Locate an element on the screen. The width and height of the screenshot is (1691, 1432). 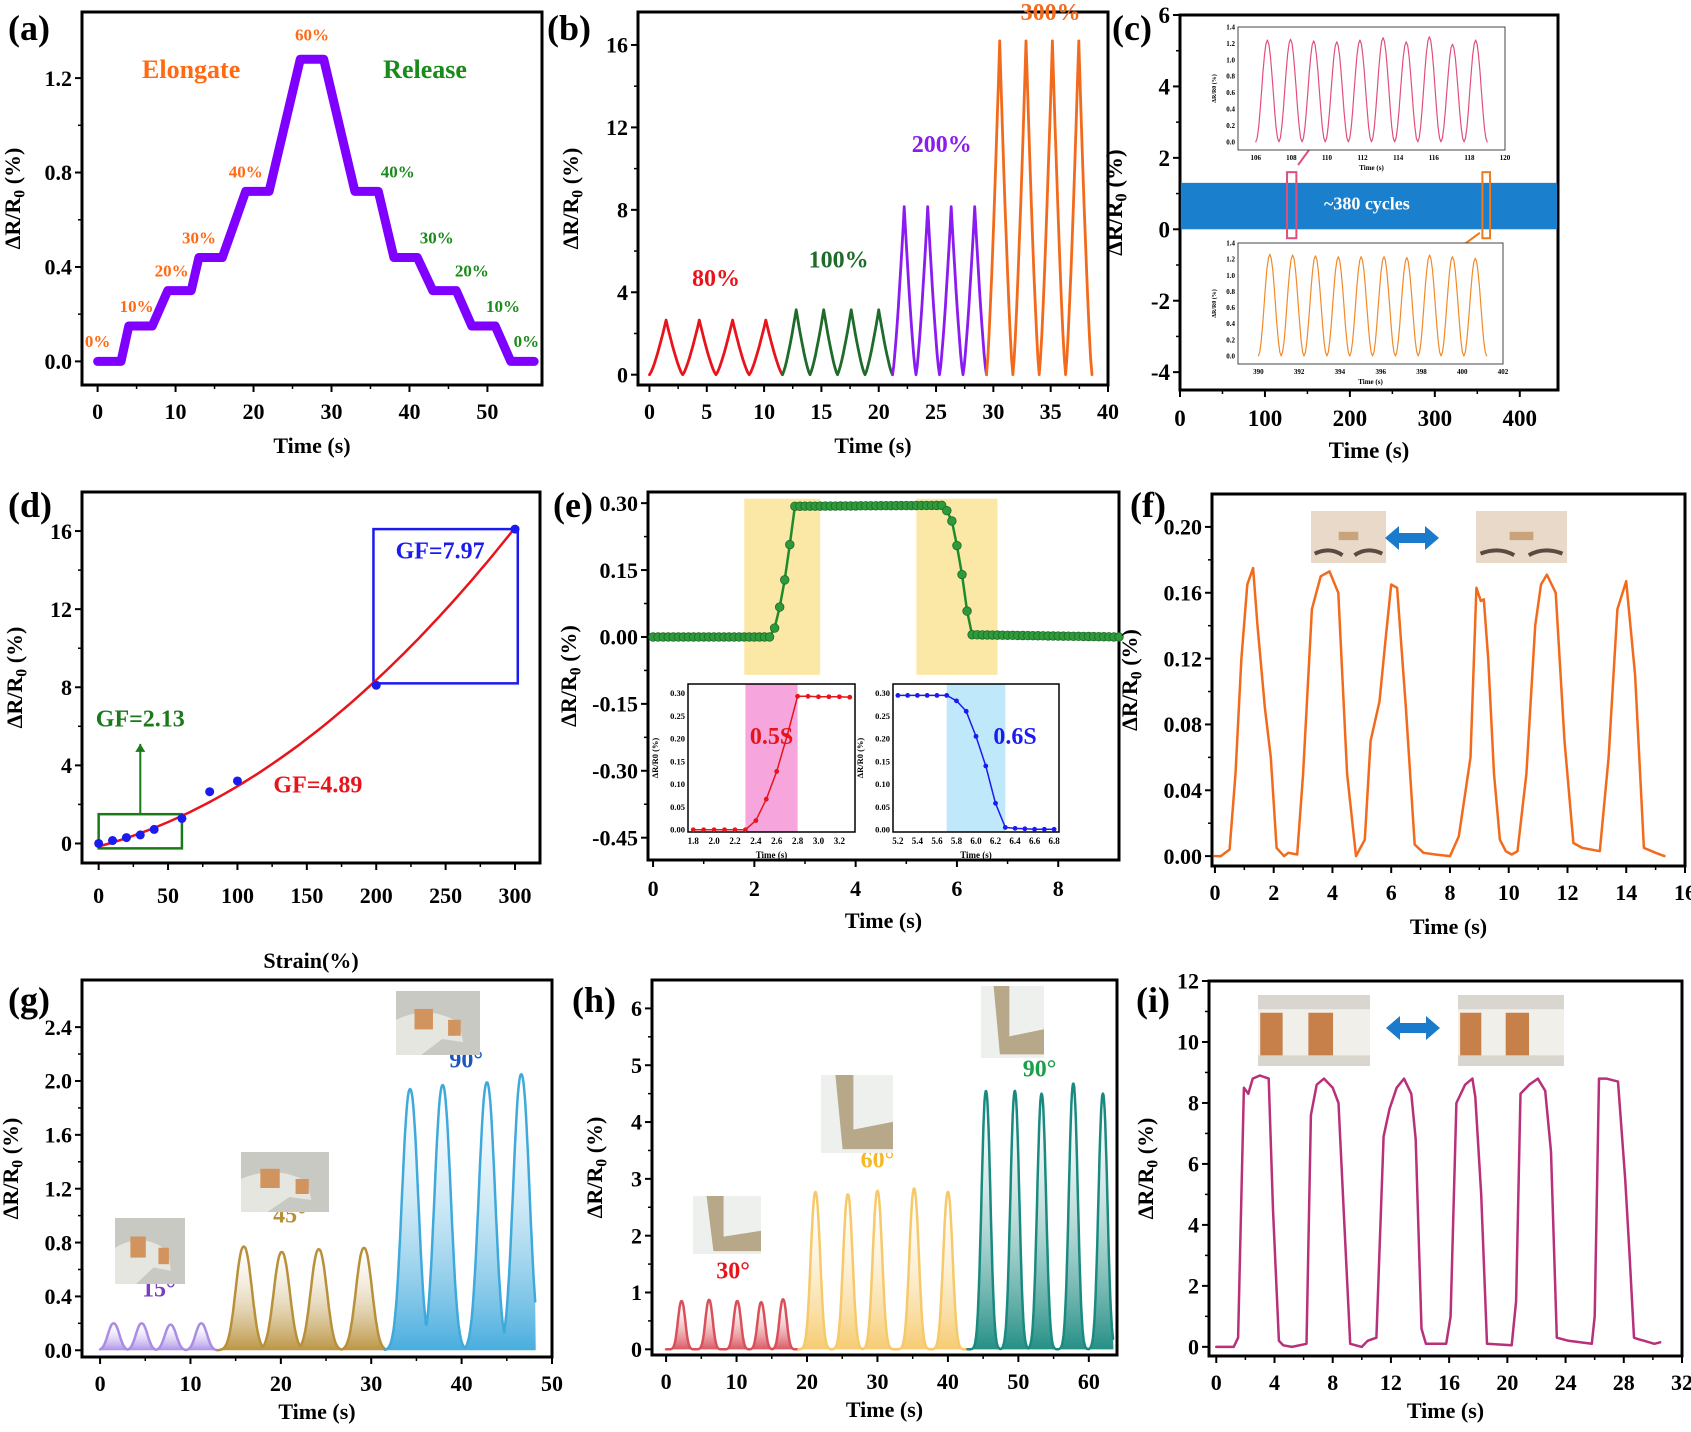
strain-annotation: 10% is located at coordinates (503, 306).